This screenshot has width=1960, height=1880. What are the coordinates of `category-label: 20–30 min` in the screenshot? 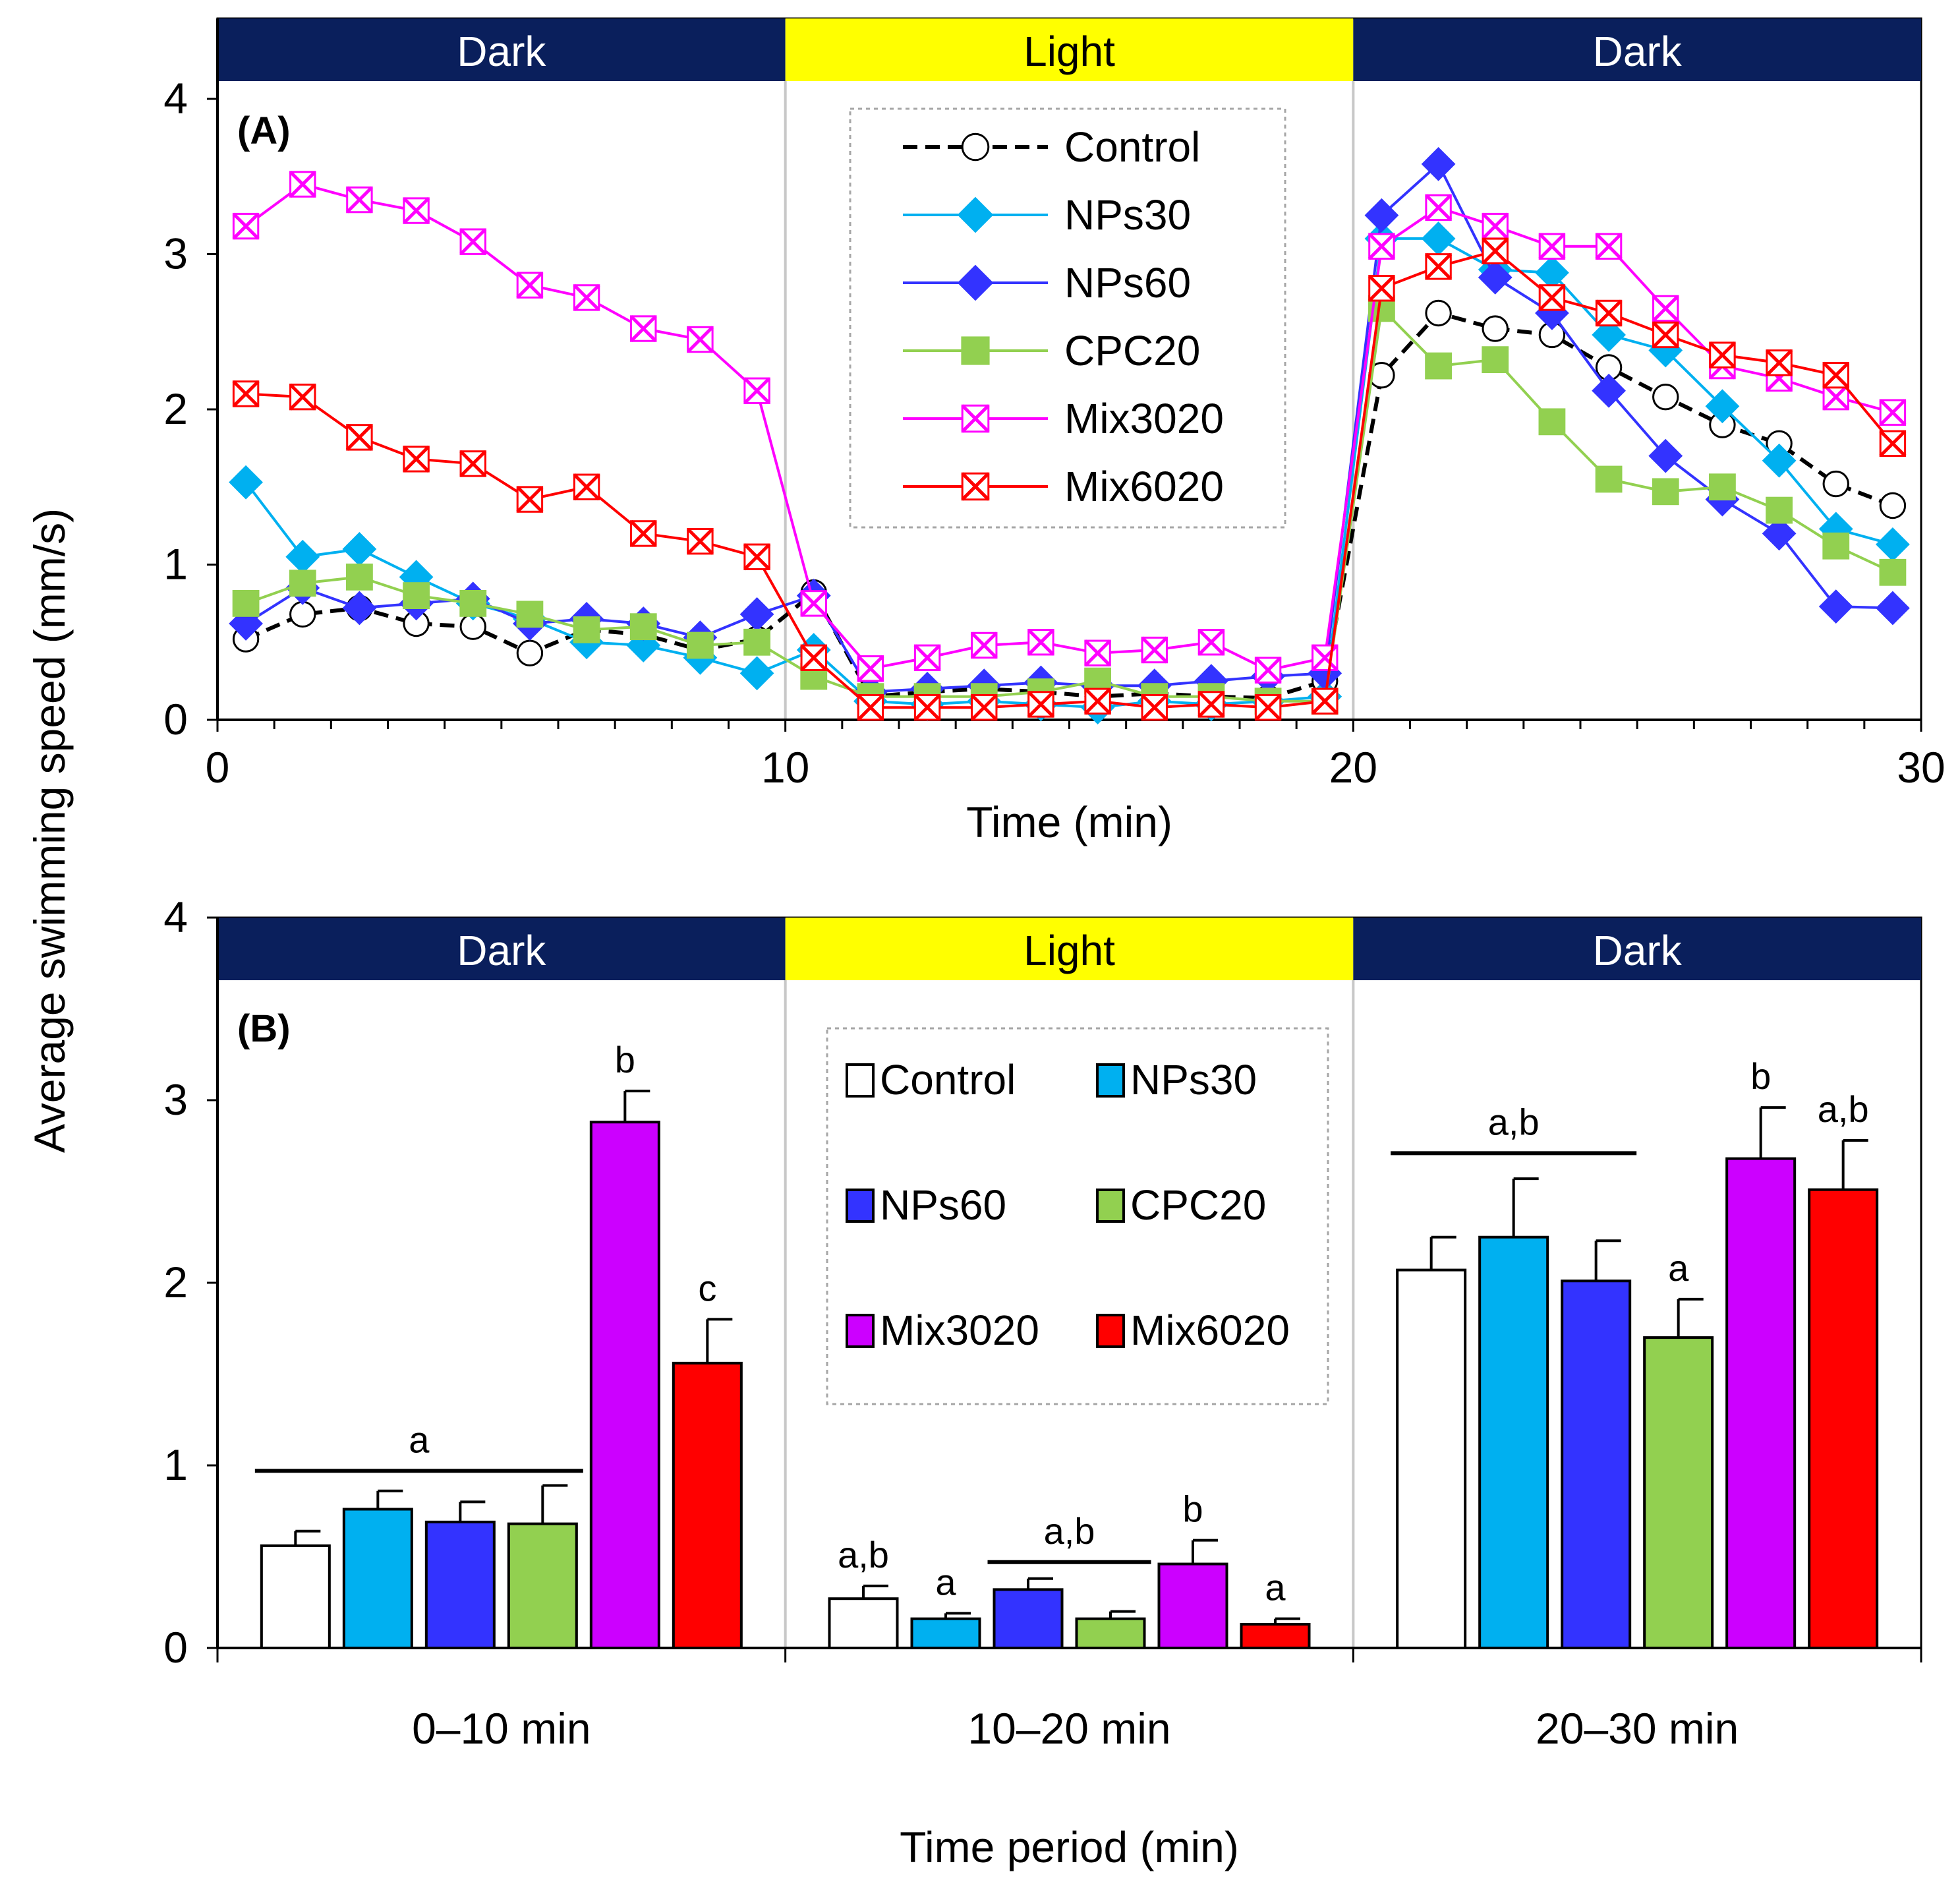 It's located at (1638, 1728).